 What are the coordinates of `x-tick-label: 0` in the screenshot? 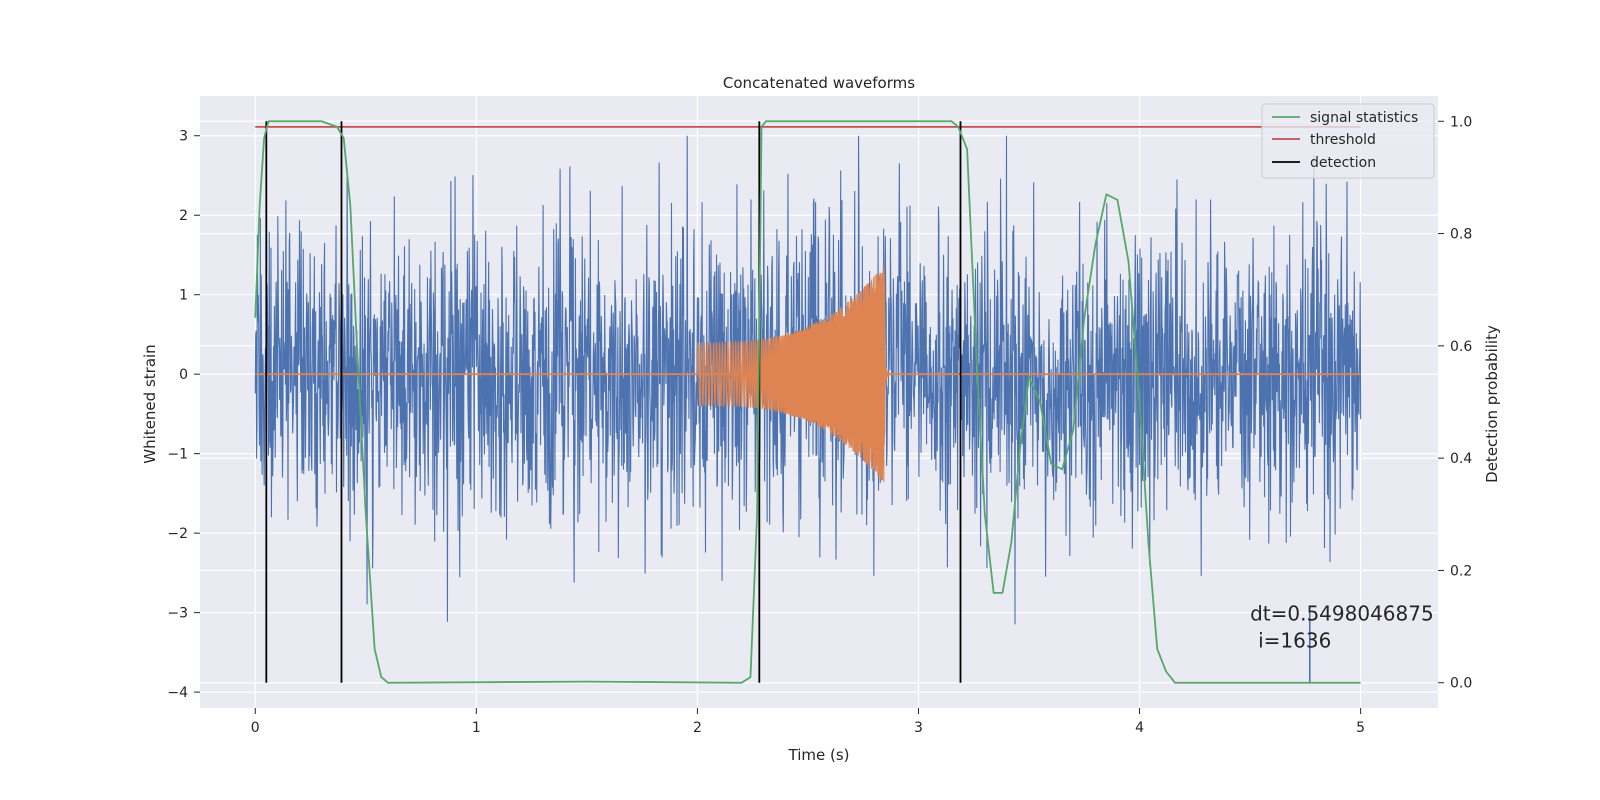 It's located at (255, 728).